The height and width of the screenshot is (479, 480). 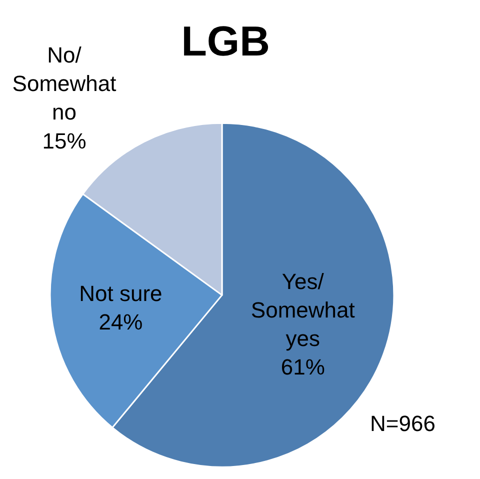 What do you see at coordinates (64, 83) in the screenshot?
I see `slice-label: No/ Somewhat no` at bounding box center [64, 83].